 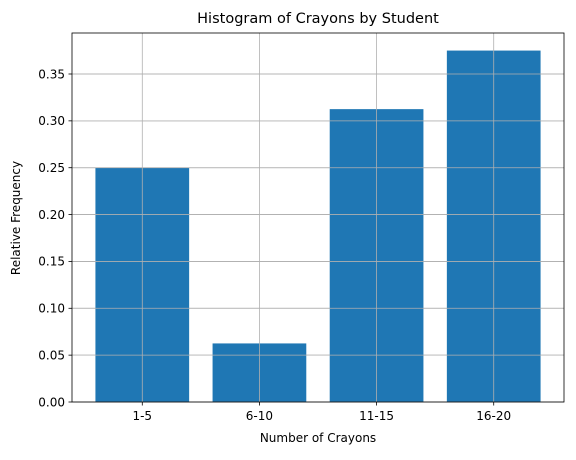 What do you see at coordinates (51, 168) in the screenshot?
I see `y-tick-label: 0.25` at bounding box center [51, 168].